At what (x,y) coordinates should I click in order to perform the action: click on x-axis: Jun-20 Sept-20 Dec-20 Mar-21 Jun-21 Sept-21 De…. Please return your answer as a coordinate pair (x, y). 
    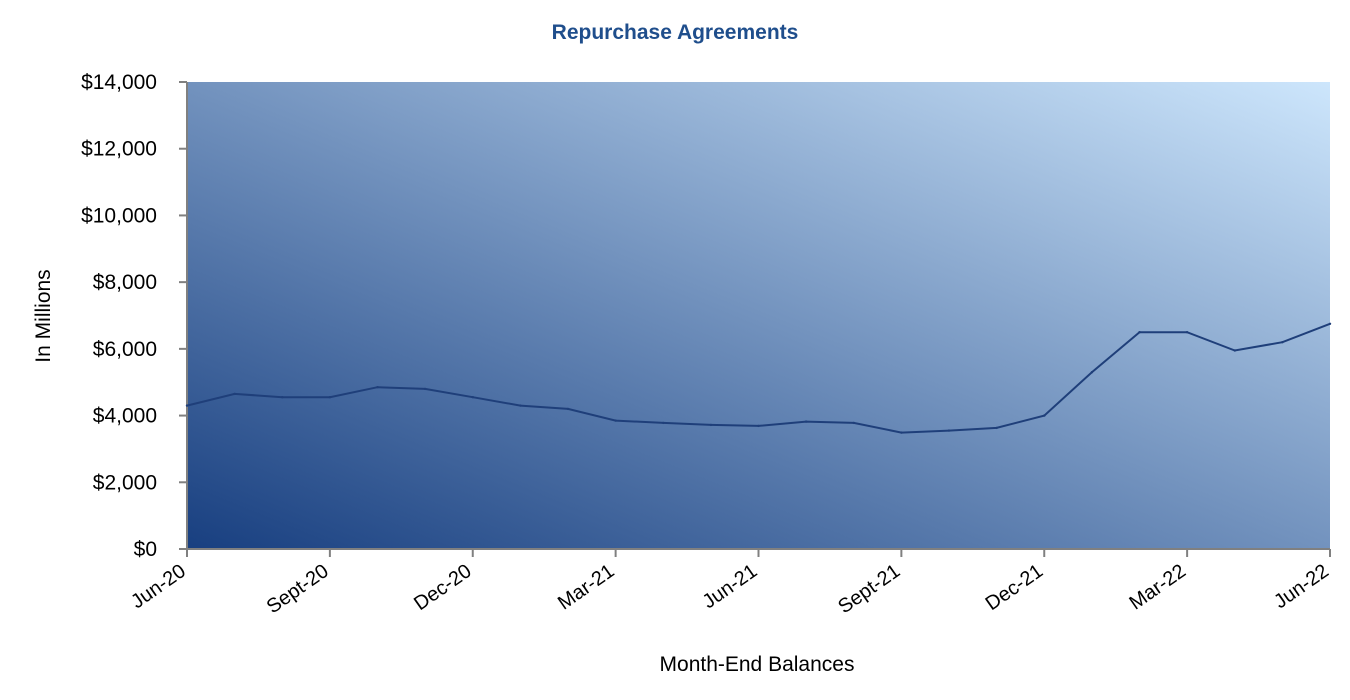
    Looking at the image, I should click on (730, 583).